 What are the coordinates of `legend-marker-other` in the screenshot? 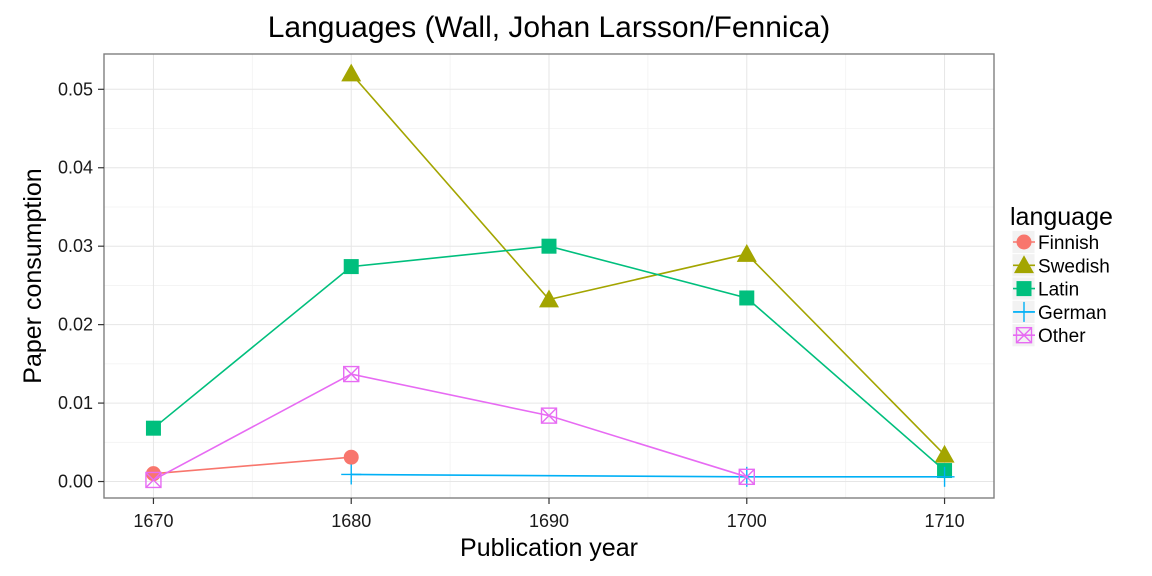 It's located at (1024, 335).